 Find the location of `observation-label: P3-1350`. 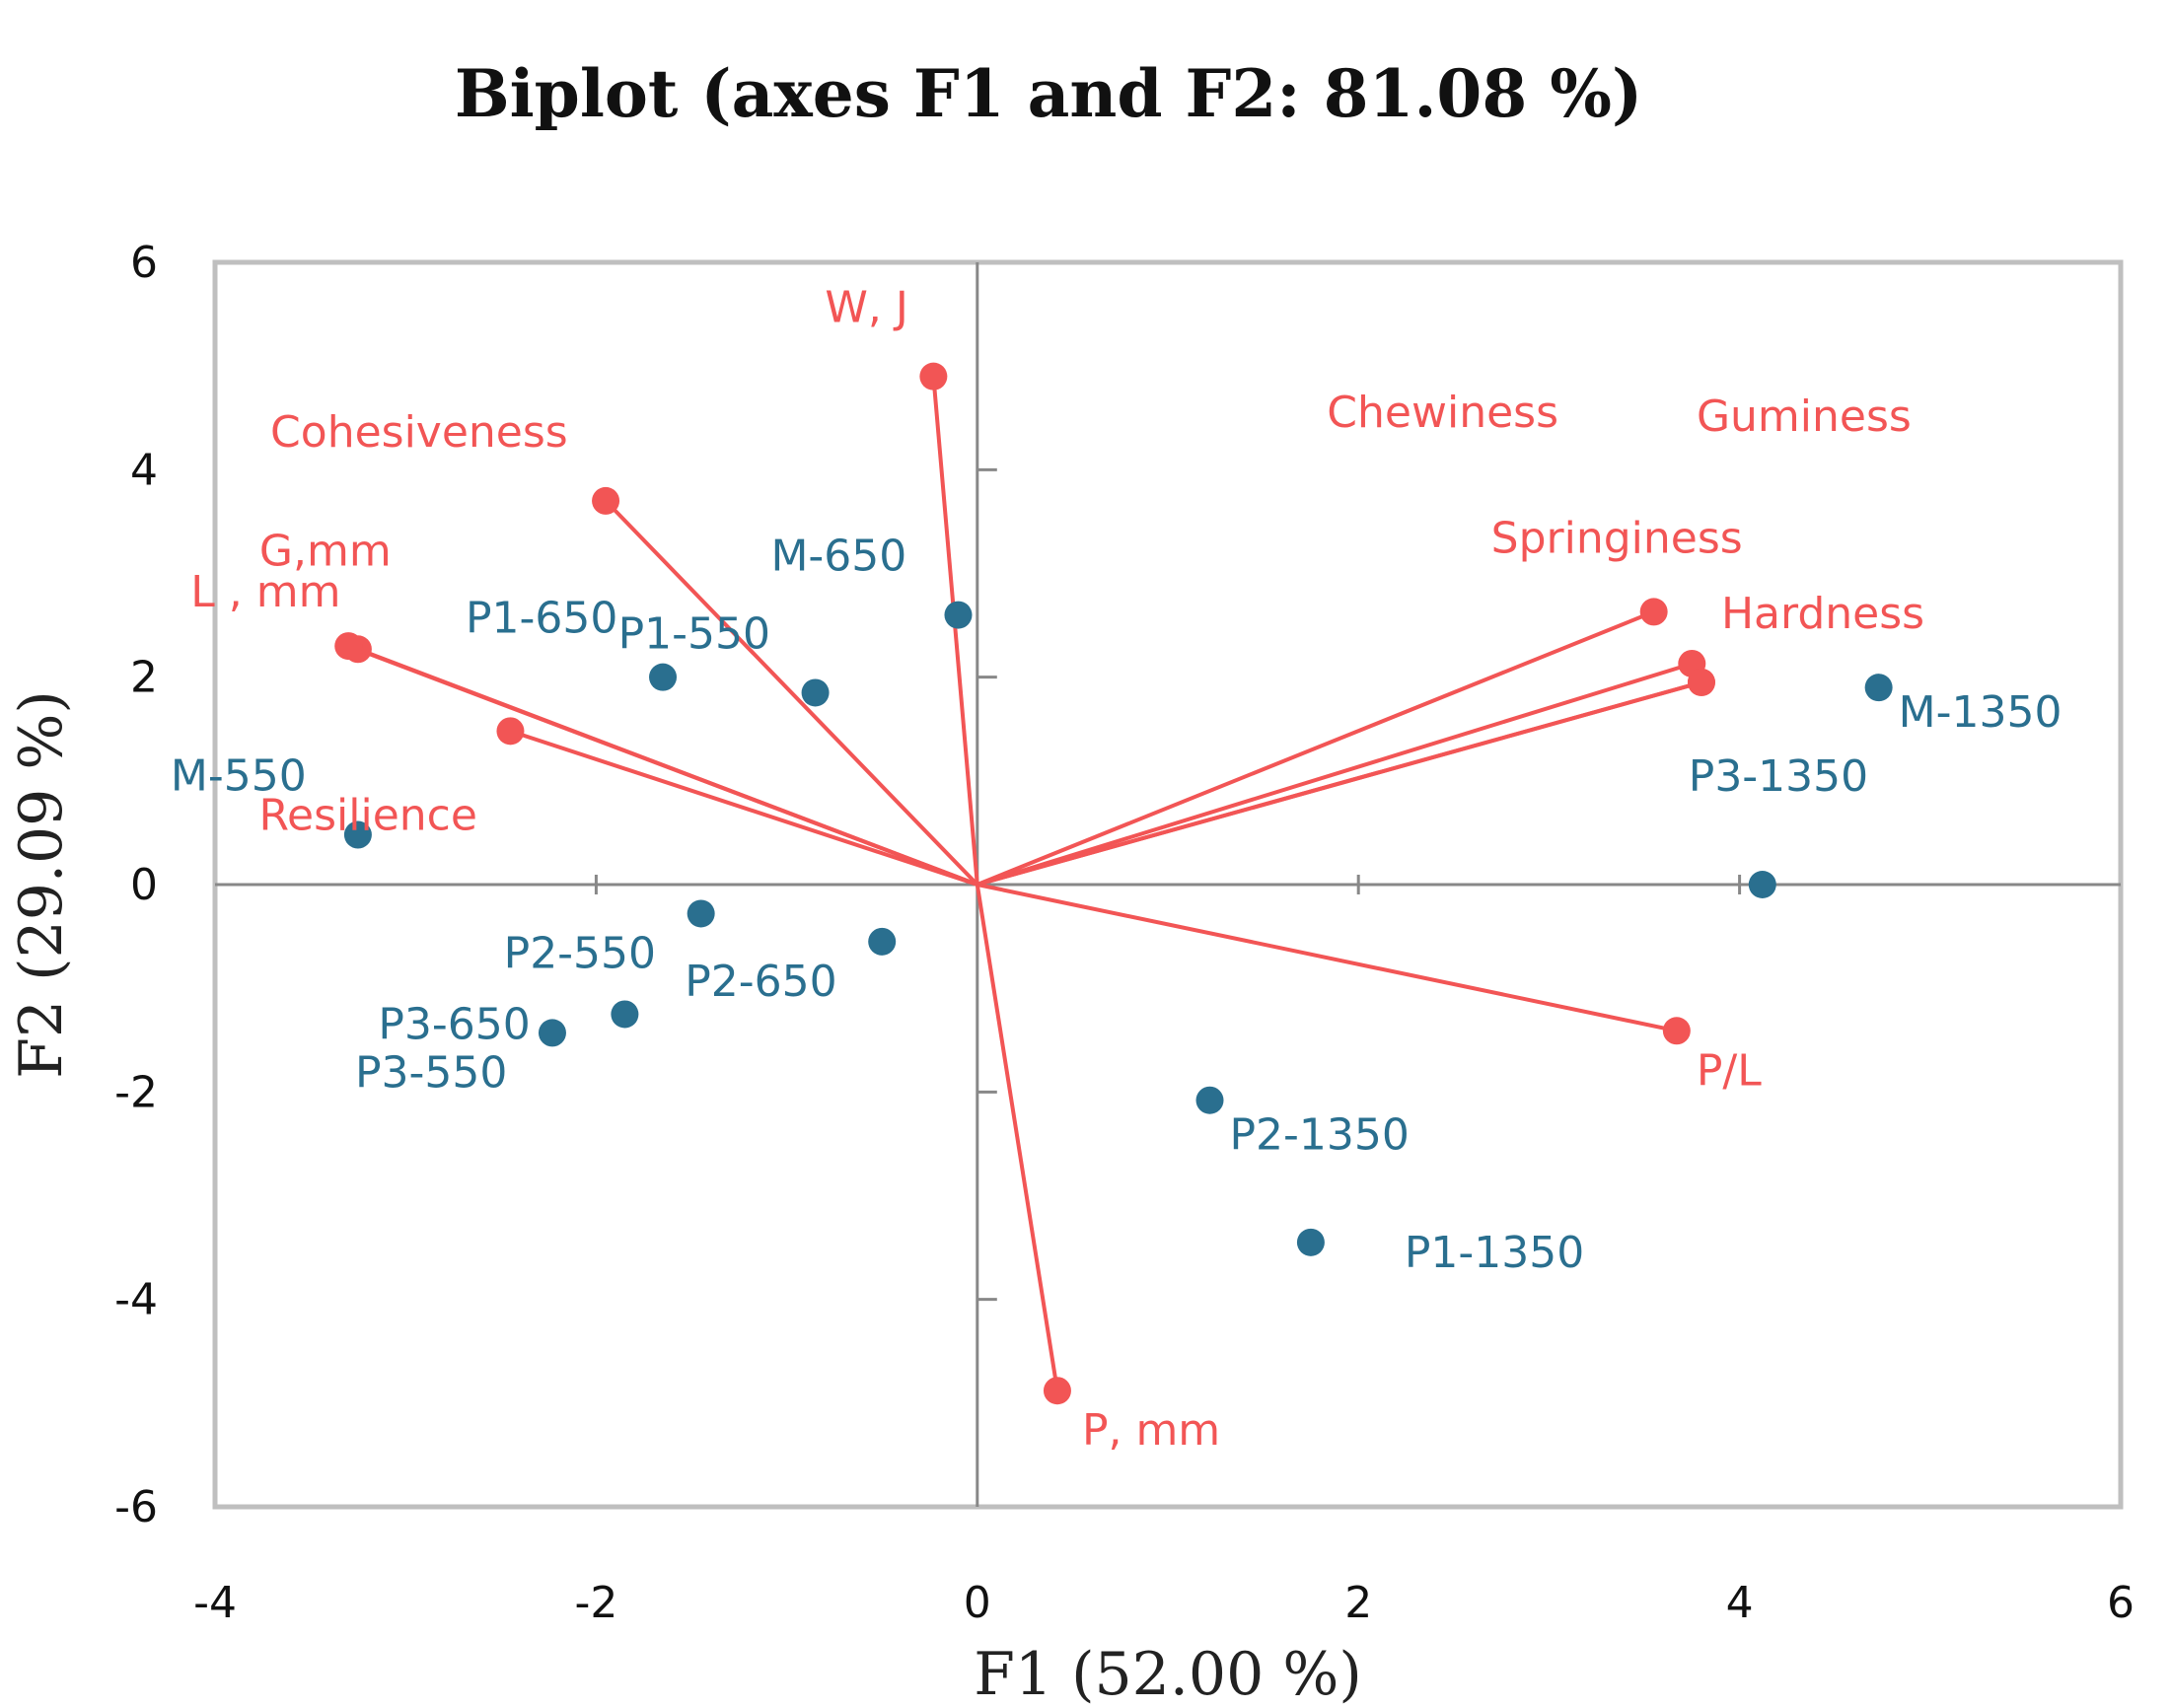

observation-label: P3-1350 is located at coordinates (1779, 776).